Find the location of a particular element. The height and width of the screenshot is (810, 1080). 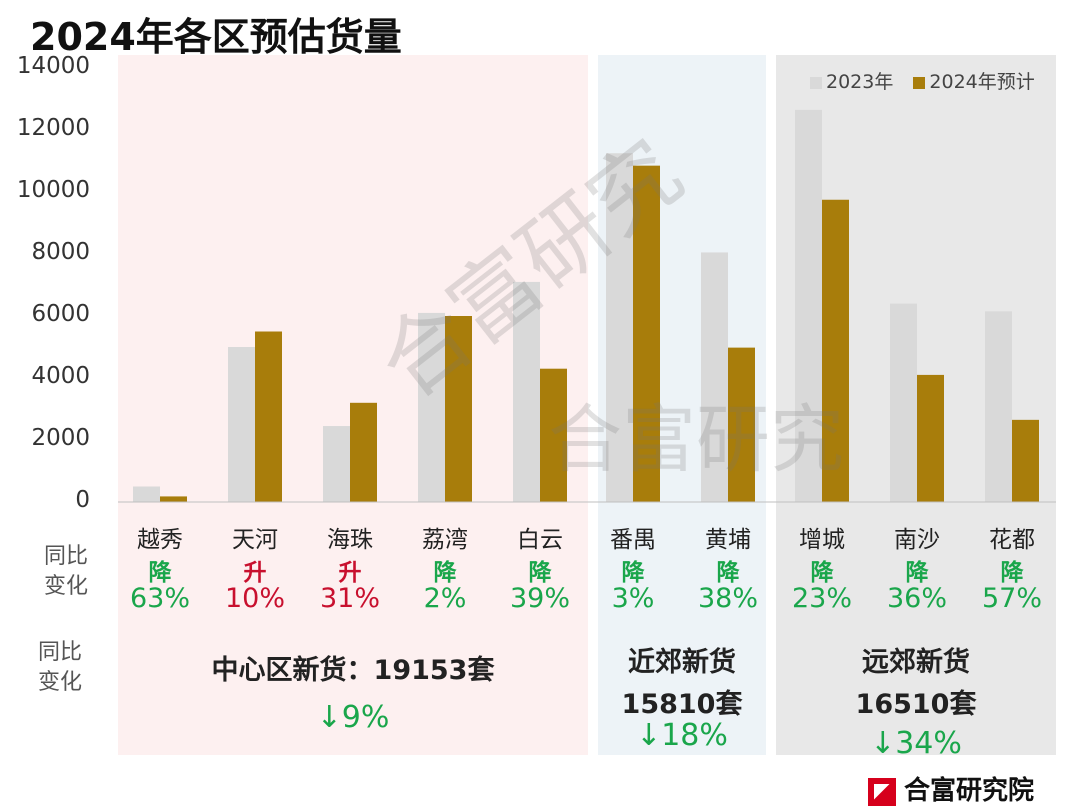

near-summary-total: 15810套 is located at coordinates (682, 704).